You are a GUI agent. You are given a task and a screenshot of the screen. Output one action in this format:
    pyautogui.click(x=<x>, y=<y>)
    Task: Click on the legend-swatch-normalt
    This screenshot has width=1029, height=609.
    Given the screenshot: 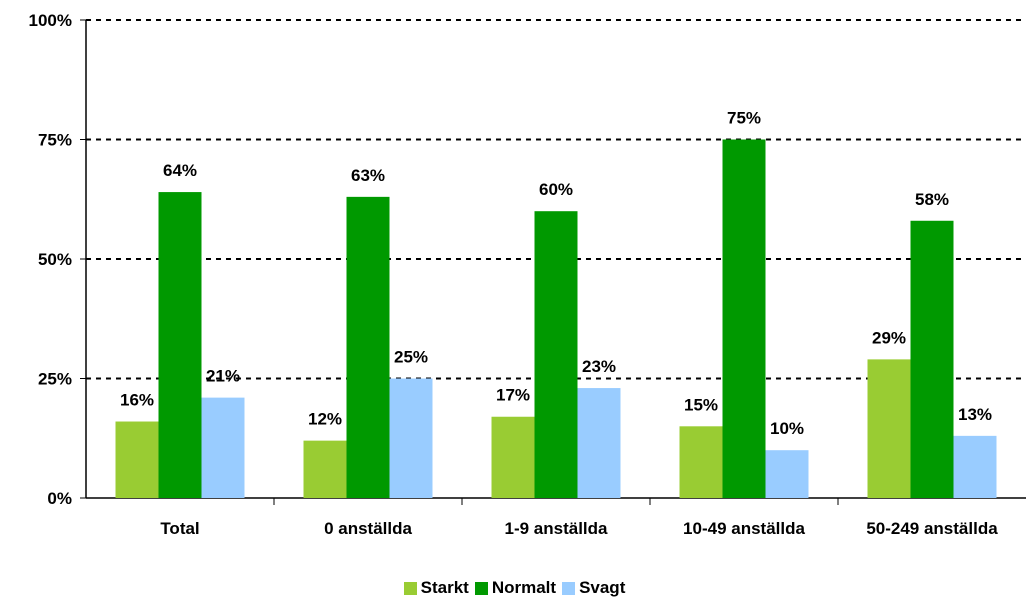 What is the action you would take?
    pyautogui.click(x=481, y=588)
    